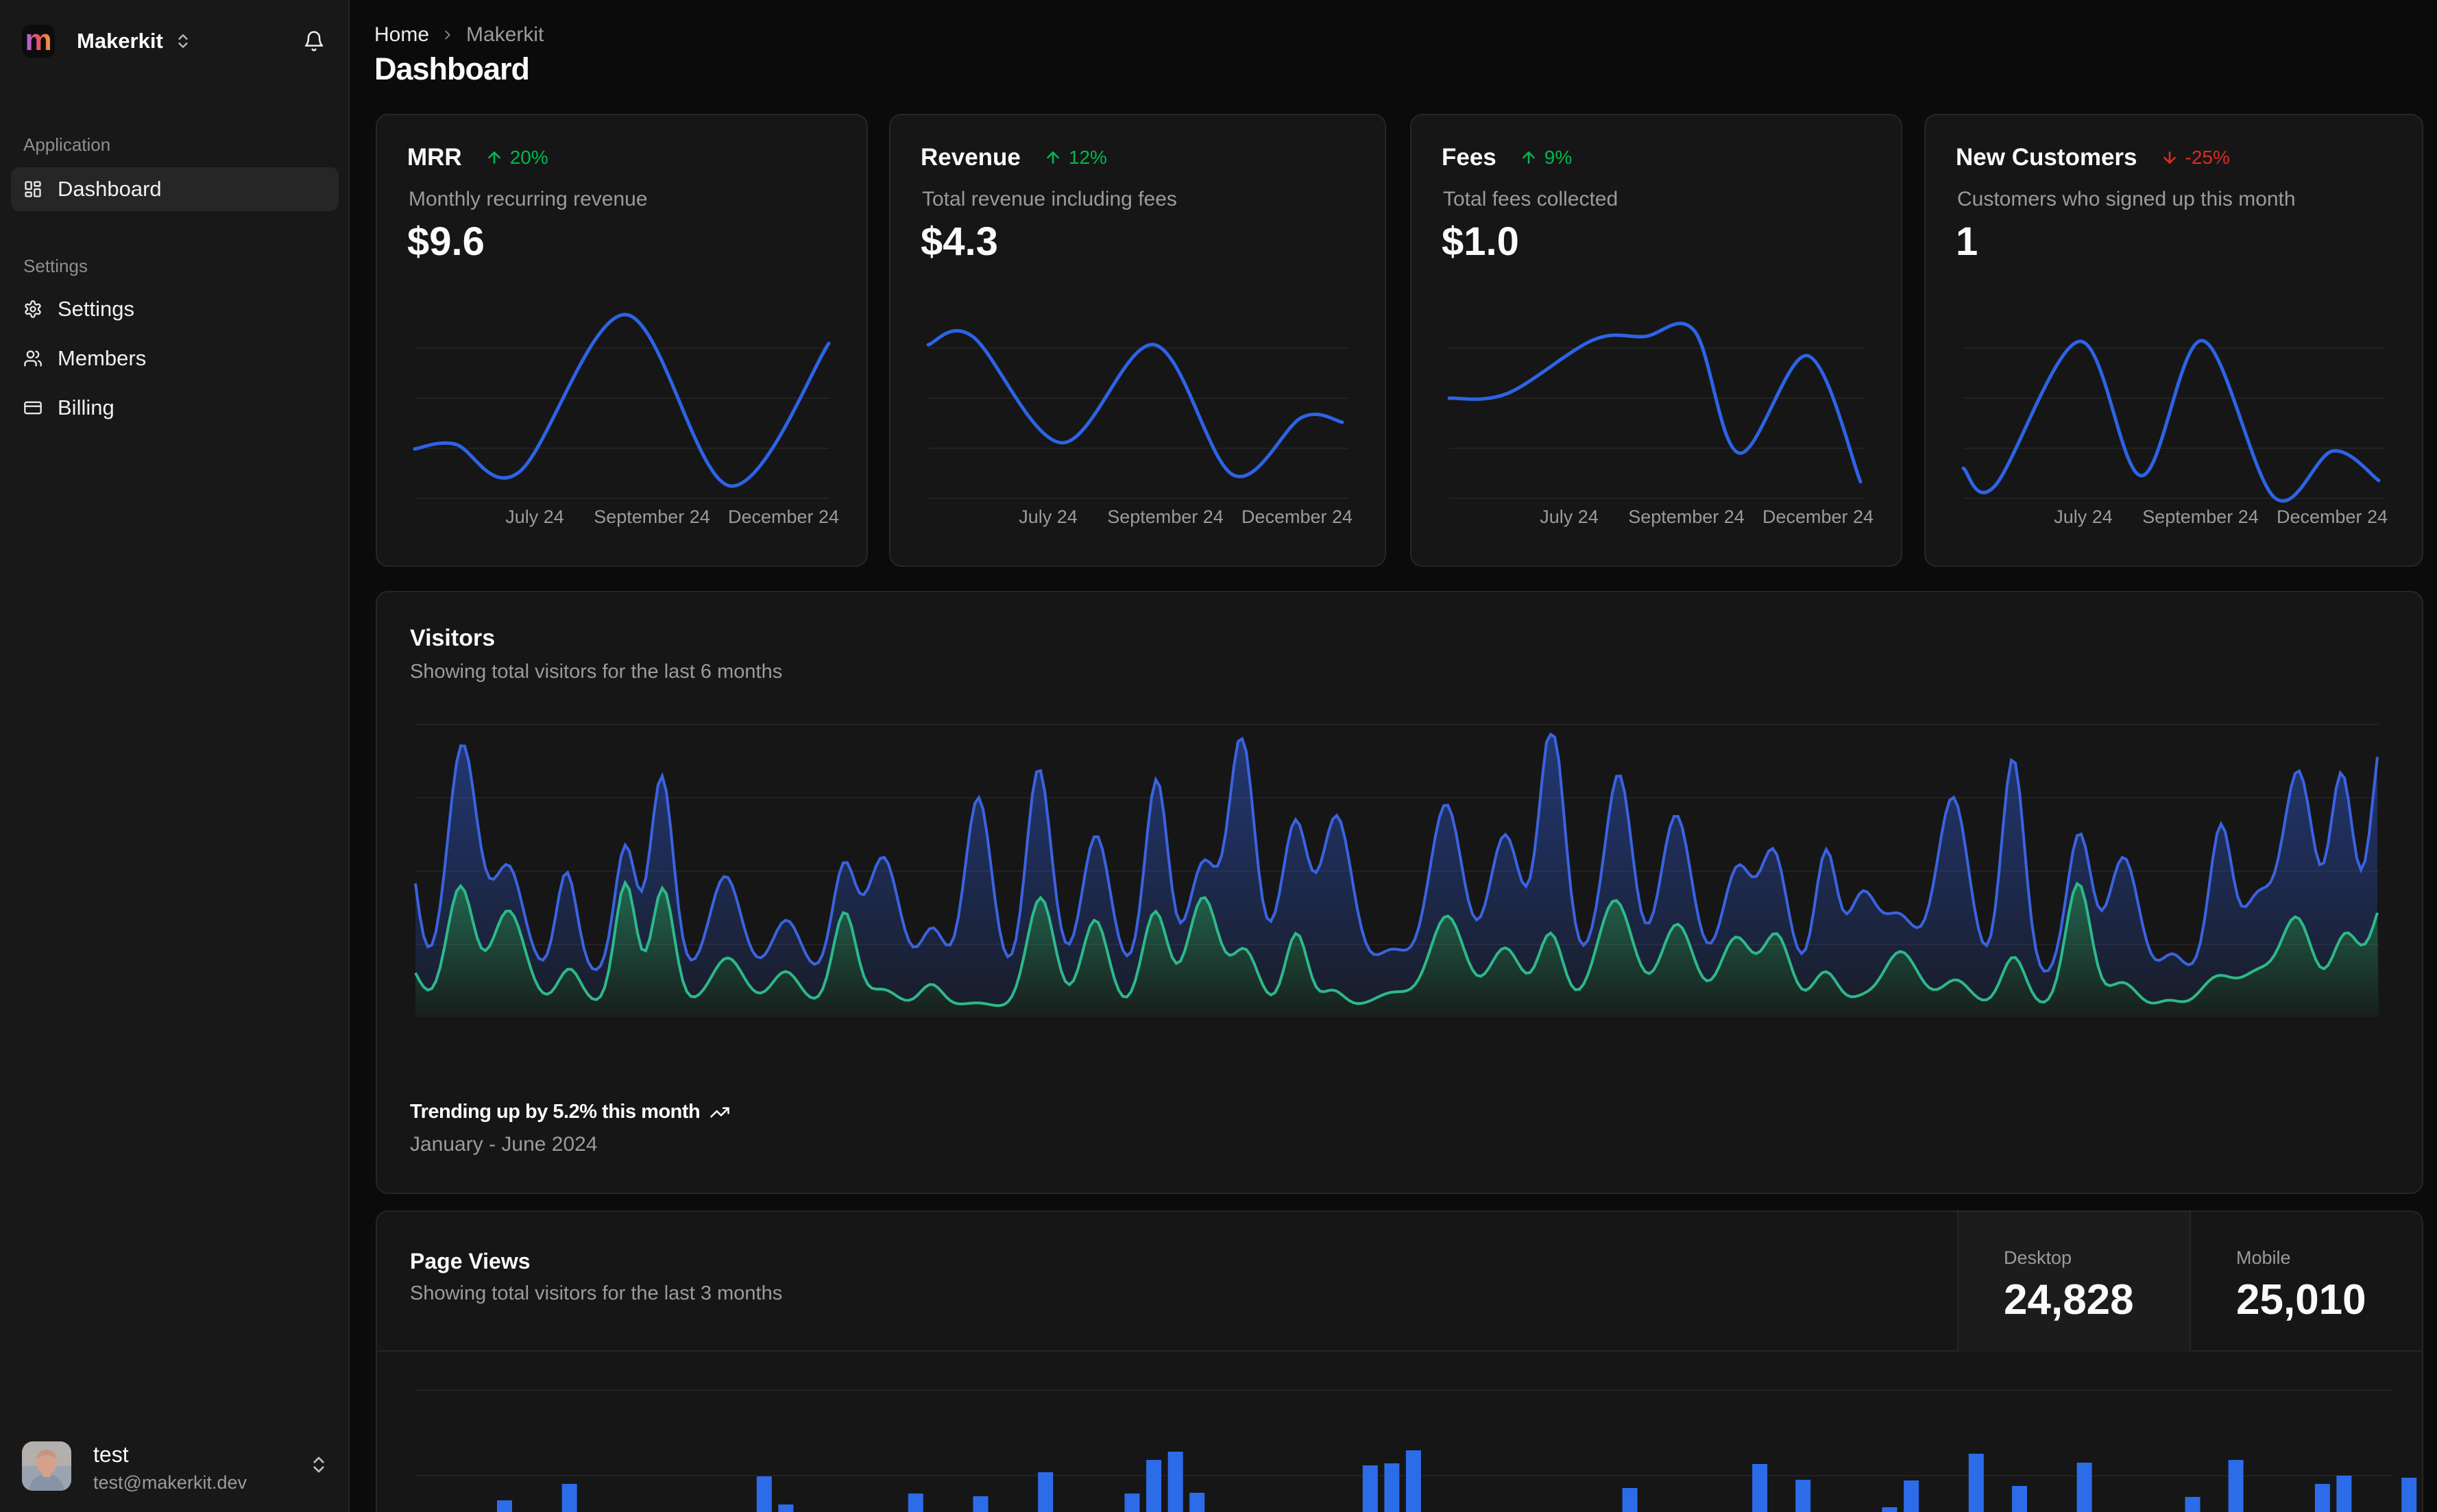  Describe the element at coordinates (38, 41) in the screenshot. I see `svg-text: m` at that location.